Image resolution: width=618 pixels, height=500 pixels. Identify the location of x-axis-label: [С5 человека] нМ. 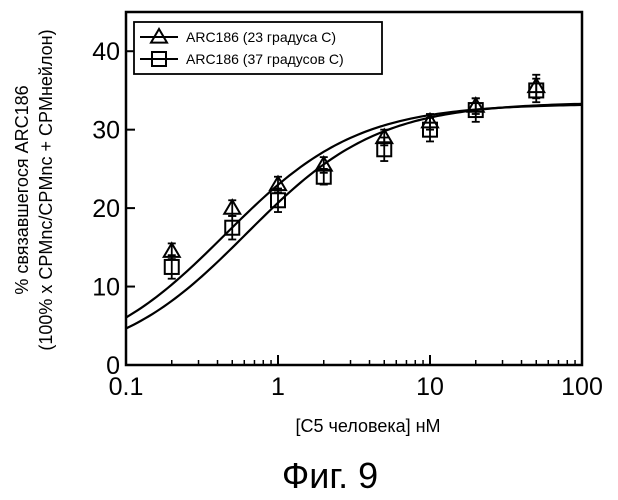
(367, 426).